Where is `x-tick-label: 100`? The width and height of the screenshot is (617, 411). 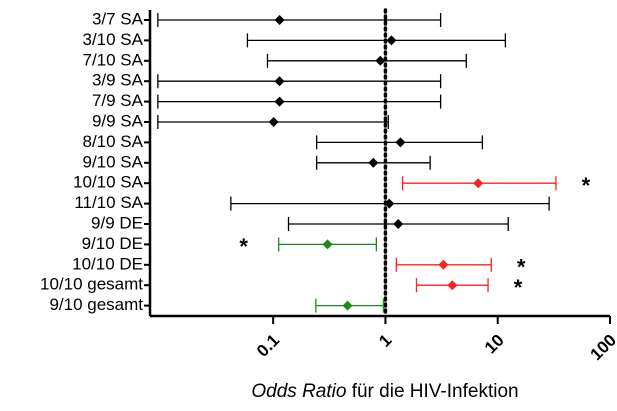
x-tick-label: 100 is located at coordinates (602, 347).